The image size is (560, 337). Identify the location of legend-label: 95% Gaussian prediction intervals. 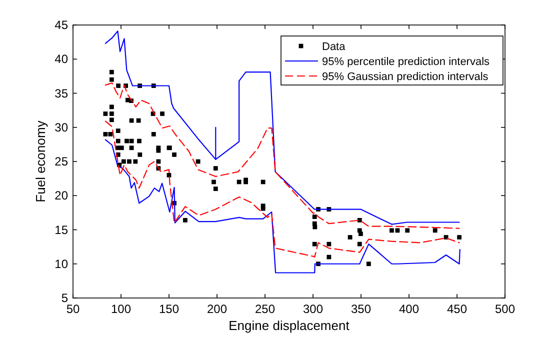
(405, 77).